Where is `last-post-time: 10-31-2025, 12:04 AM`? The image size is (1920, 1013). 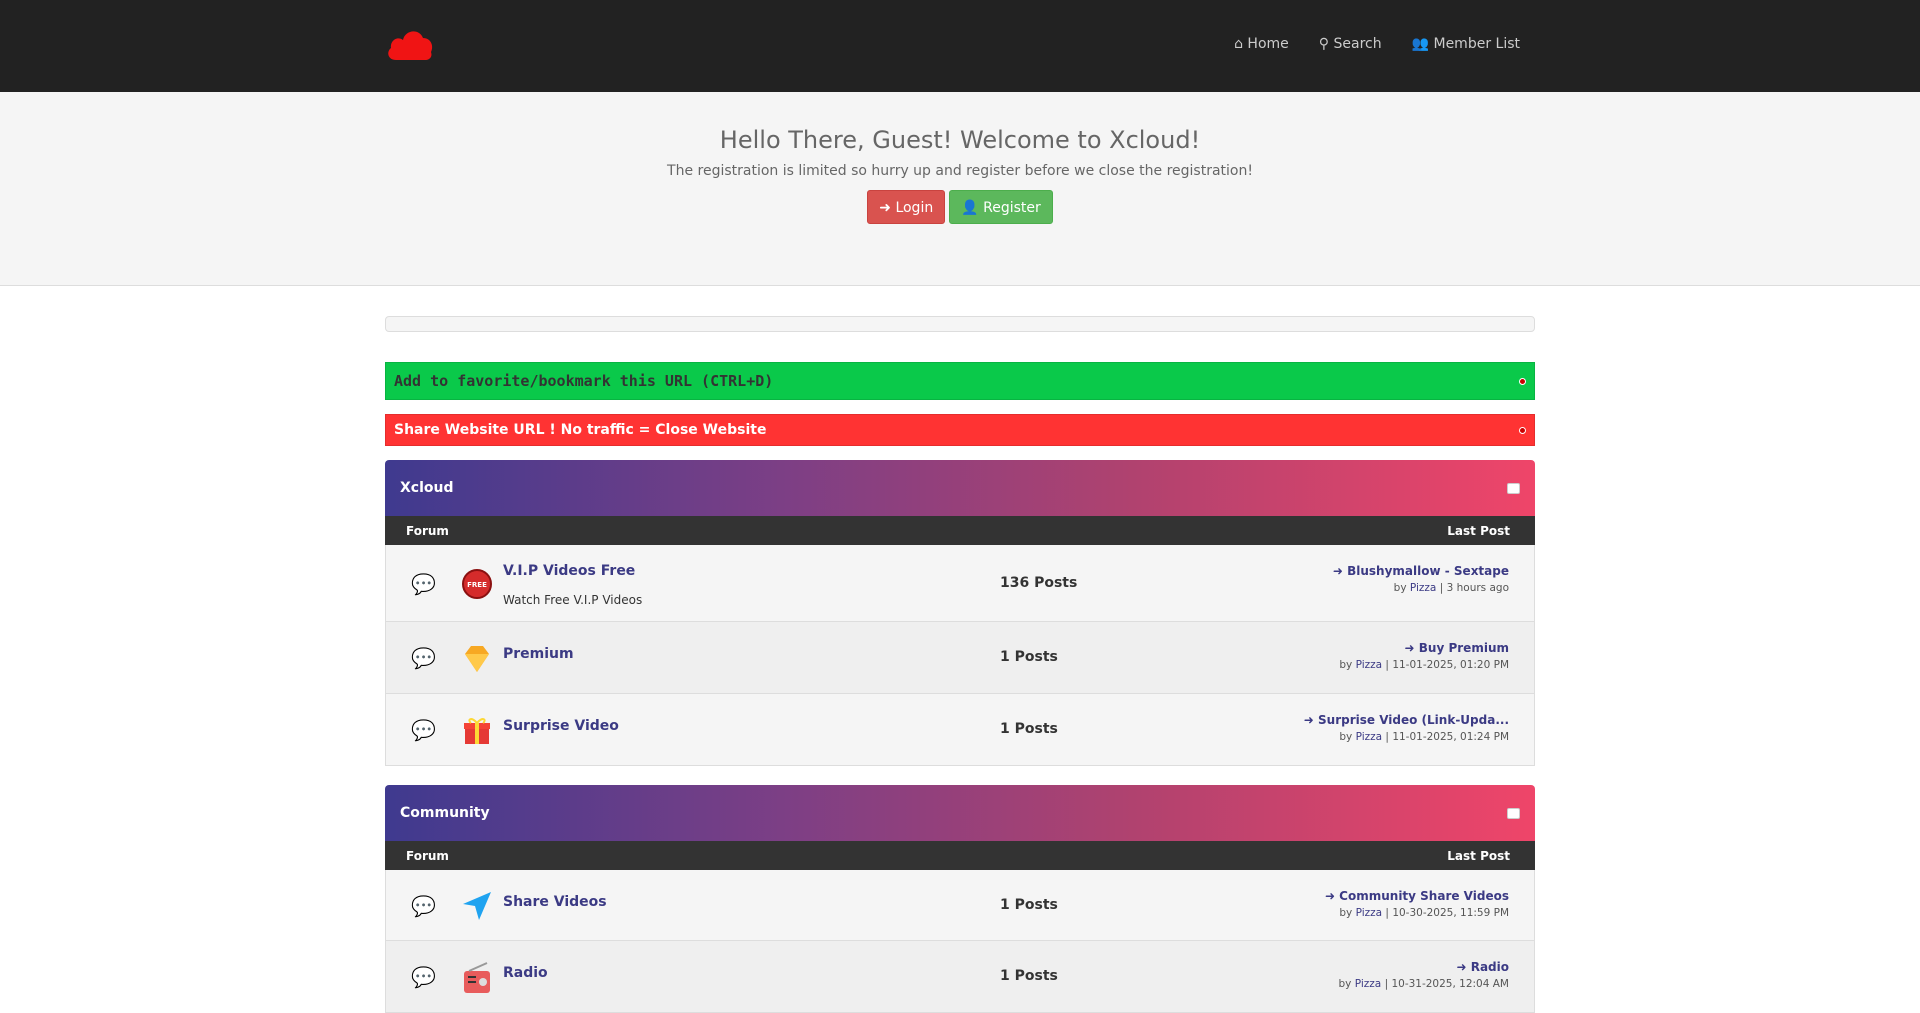 last-post-time: 10-31-2025, 12:04 AM is located at coordinates (1450, 984).